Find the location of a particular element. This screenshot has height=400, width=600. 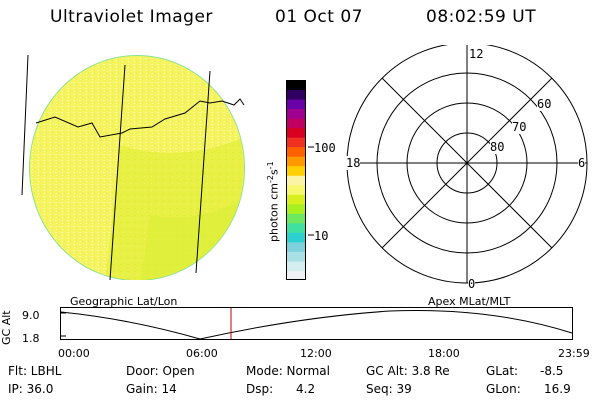

time: 08:02:59 UT is located at coordinates (481, 17).